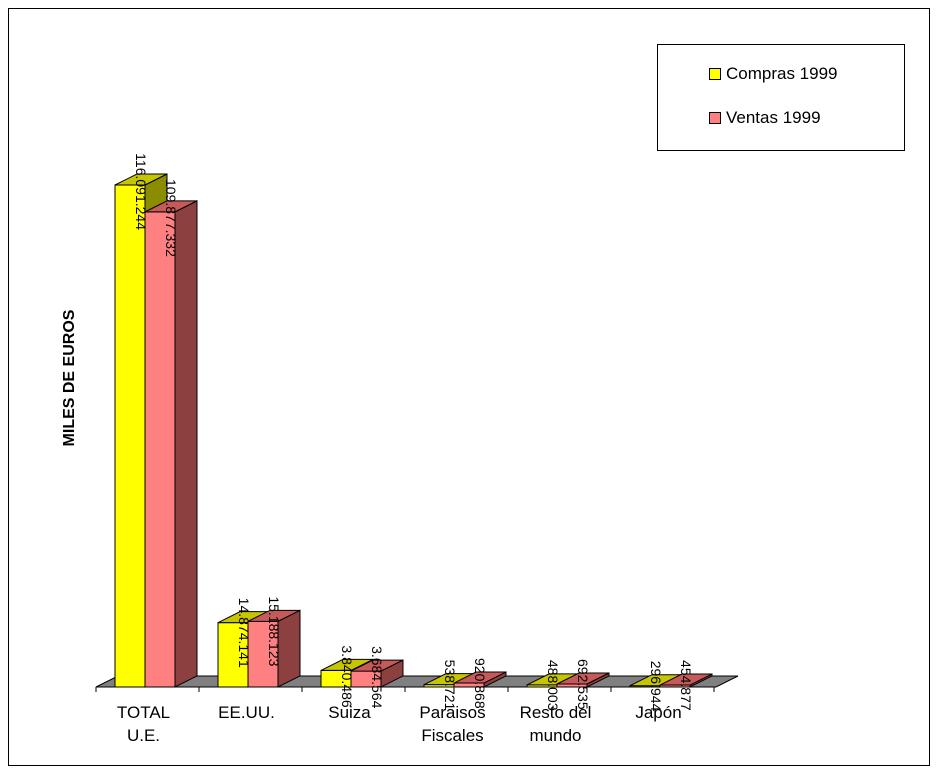 The image size is (939, 775). What do you see at coordinates (171, 218) in the screenshot?
I see `data-label-ventas: 109.877.332` at bounding box center [171, 218].